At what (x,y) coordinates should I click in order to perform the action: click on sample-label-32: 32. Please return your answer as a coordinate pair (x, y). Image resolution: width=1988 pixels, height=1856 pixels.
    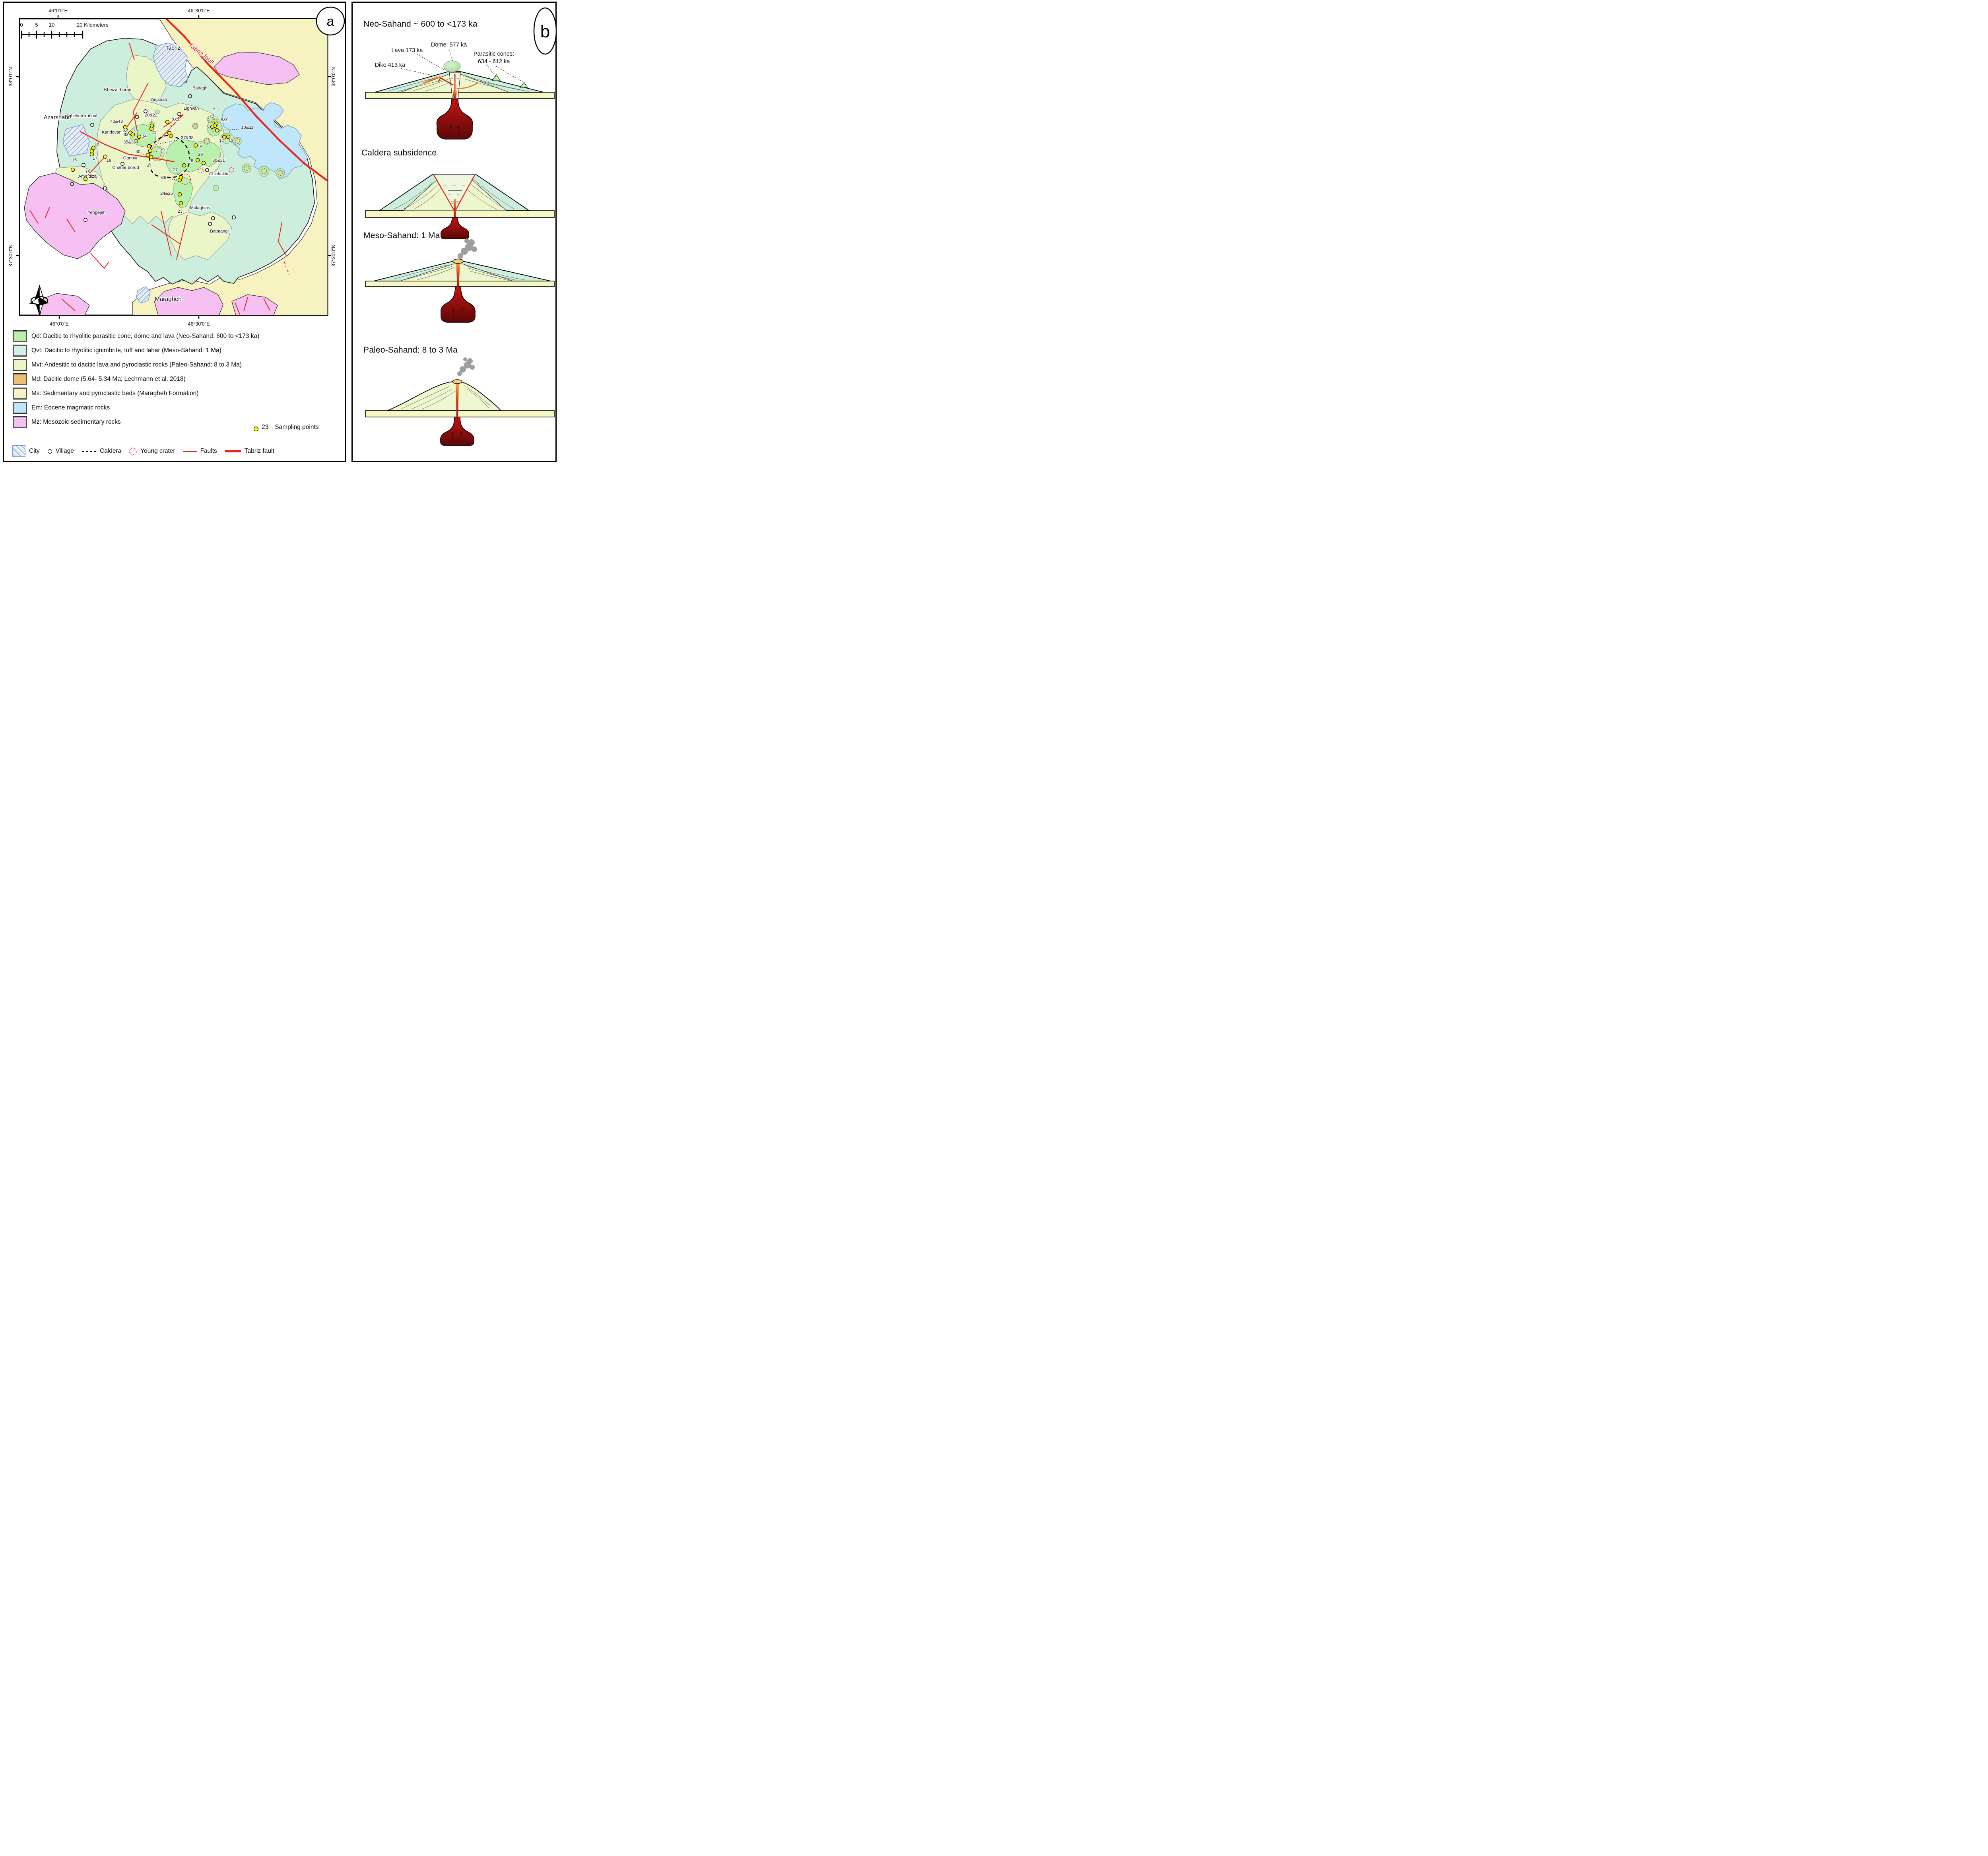
    Looking at the image, I should click on (126, 134).